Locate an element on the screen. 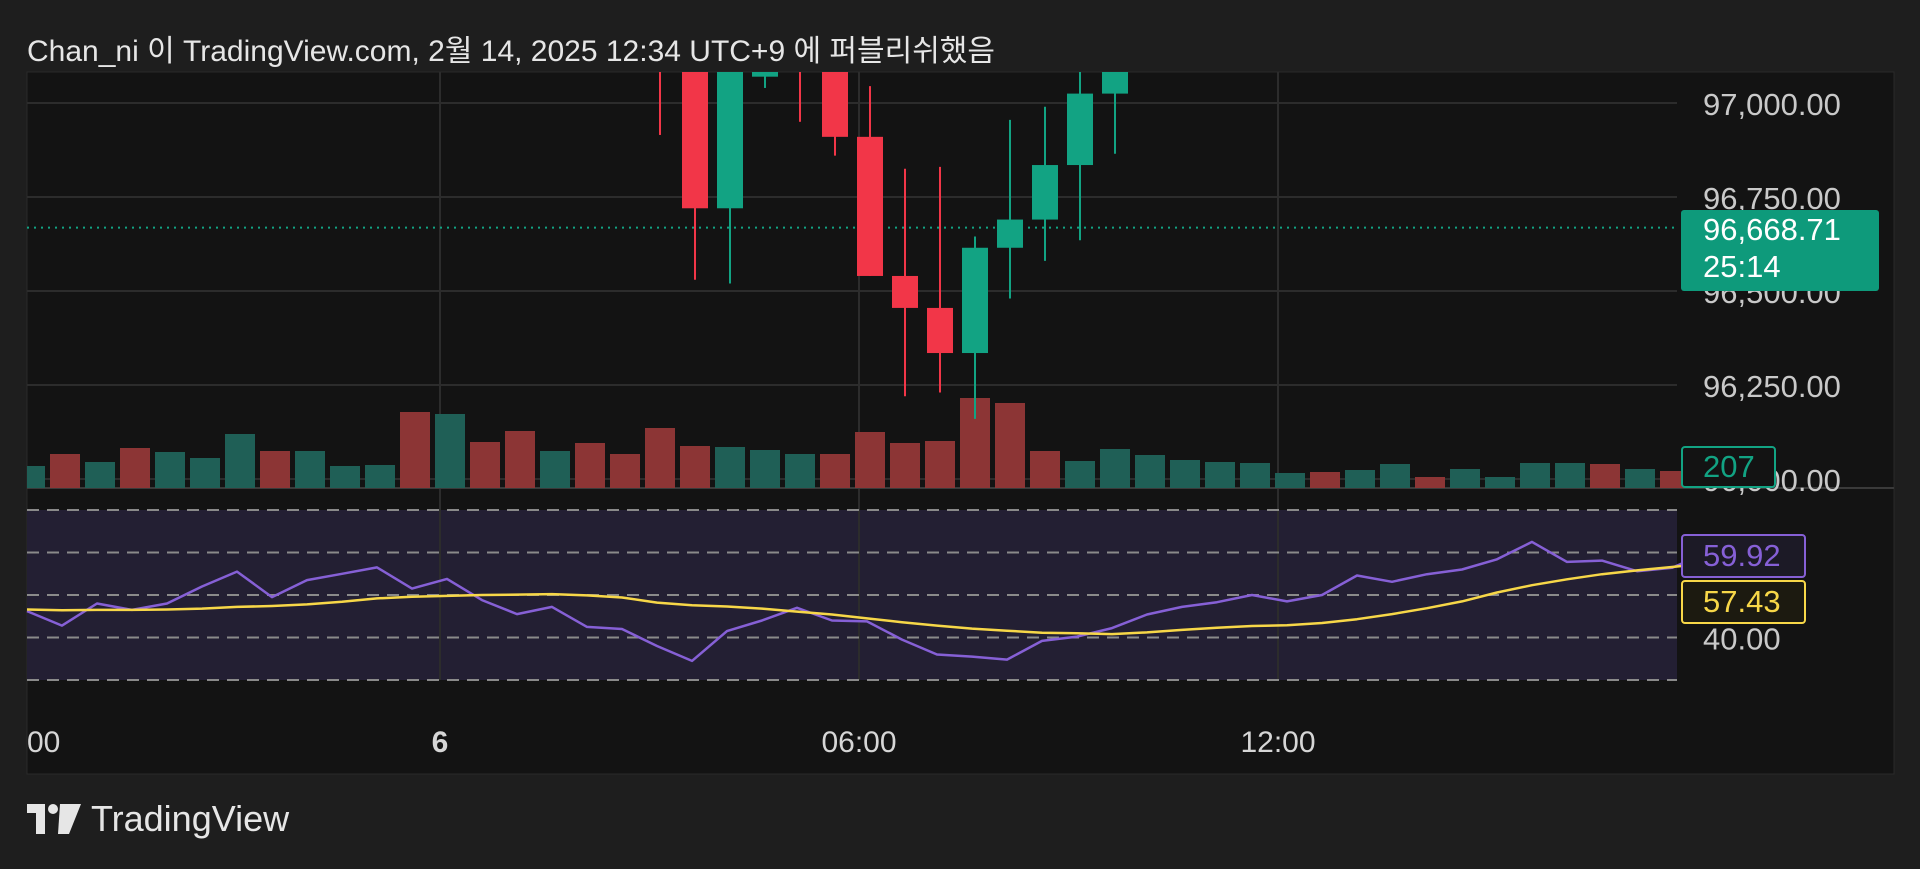  rsi-line is located at coordinates (867, 601).